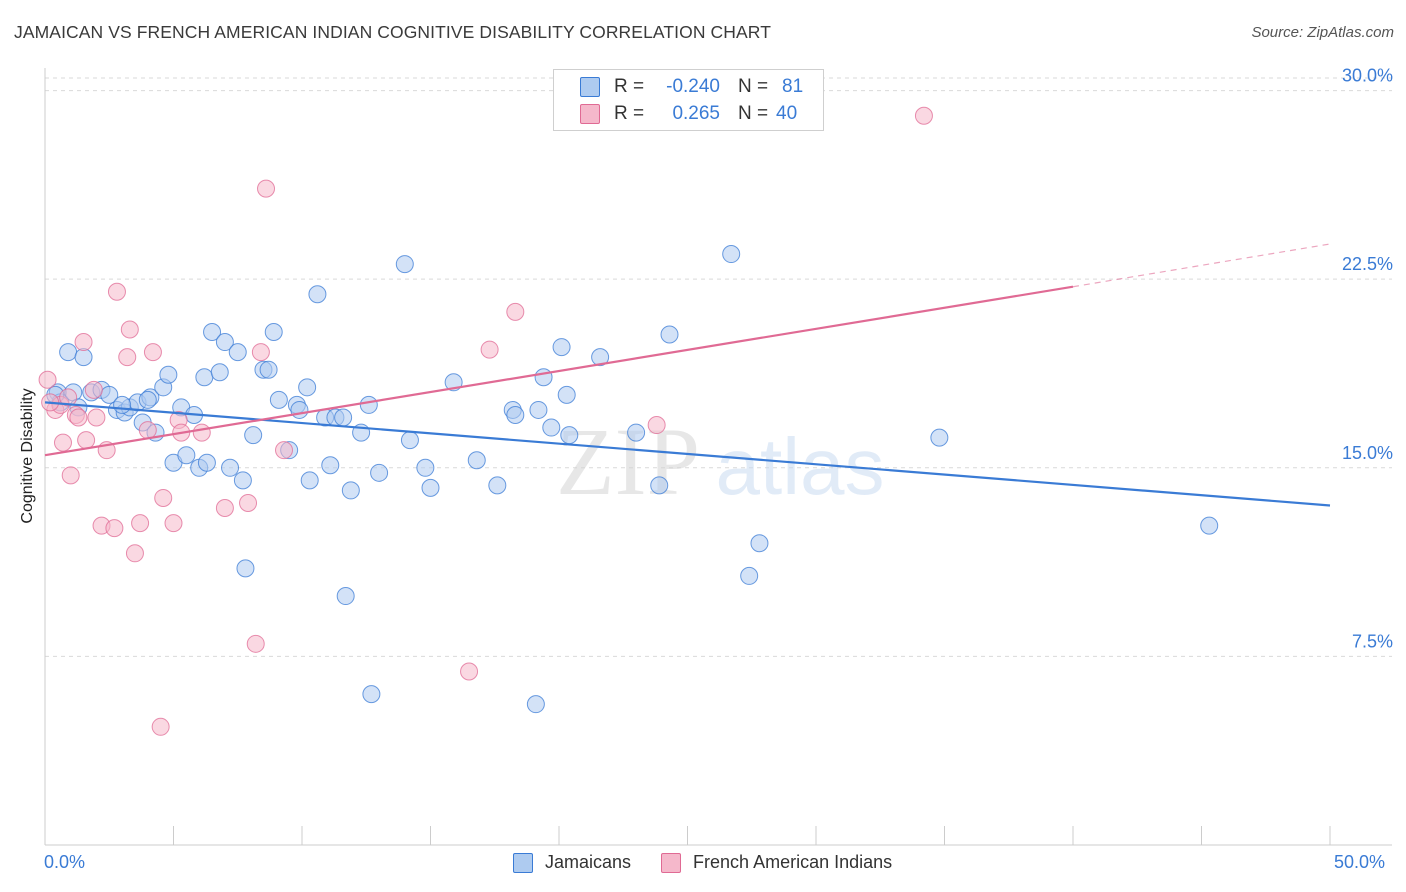 The height and width of the screenshot is (892, 1406). I want to click on trend-line, so click(559, 371).